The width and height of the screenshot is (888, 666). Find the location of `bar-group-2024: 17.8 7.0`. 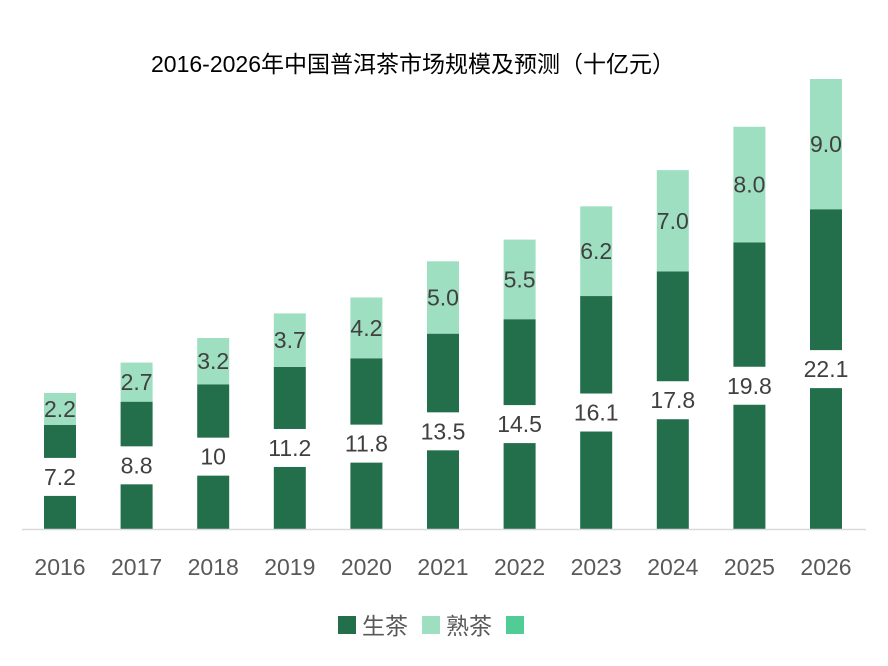

bar-group-2024: 17.8 7.0 is located at coordinates (672, 349).